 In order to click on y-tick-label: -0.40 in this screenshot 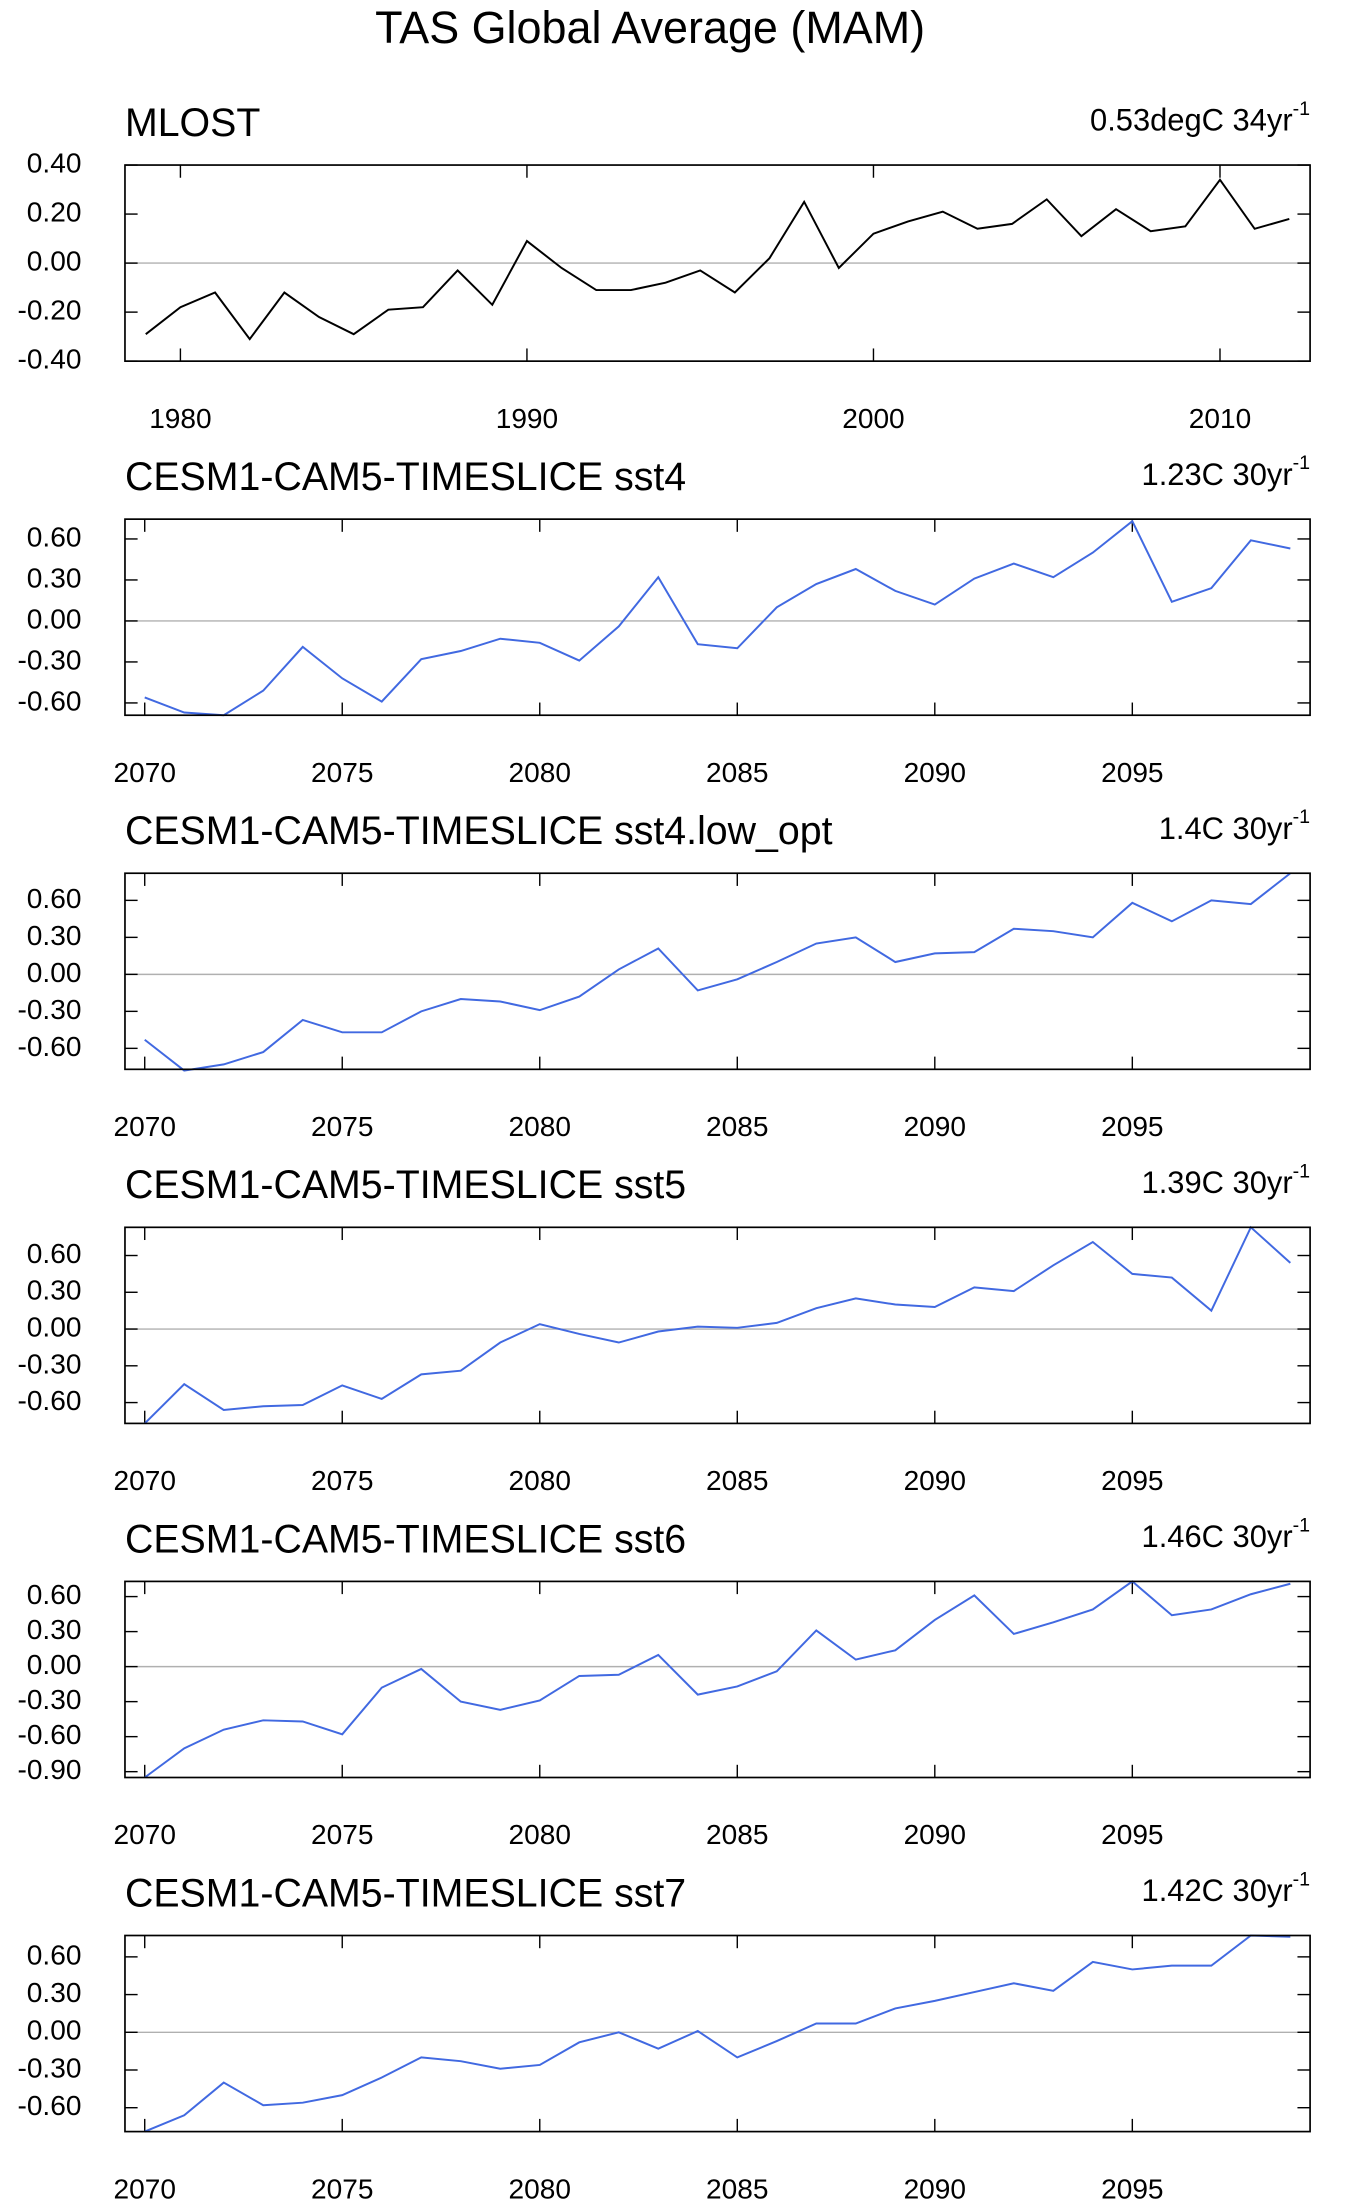, I will do `click(49, 359)`.